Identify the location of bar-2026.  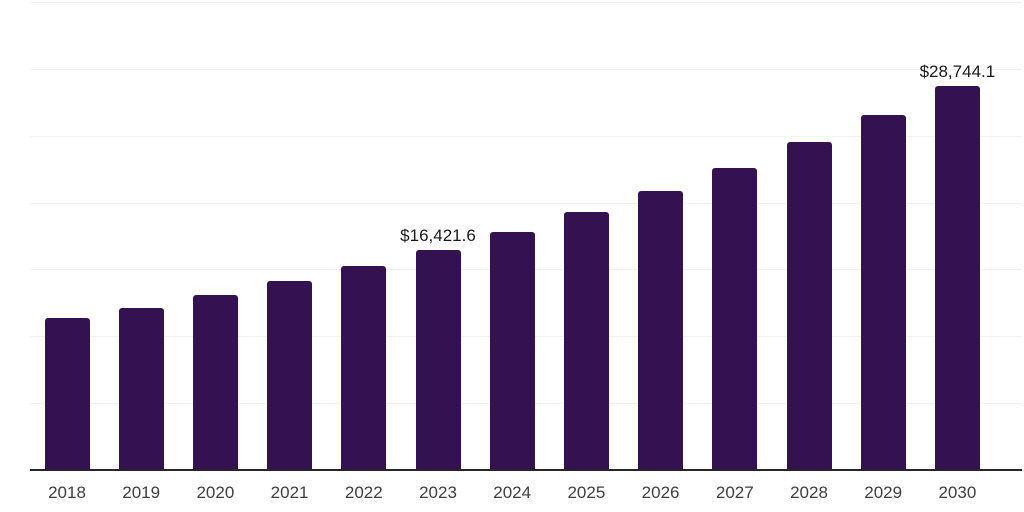
(661, 330).